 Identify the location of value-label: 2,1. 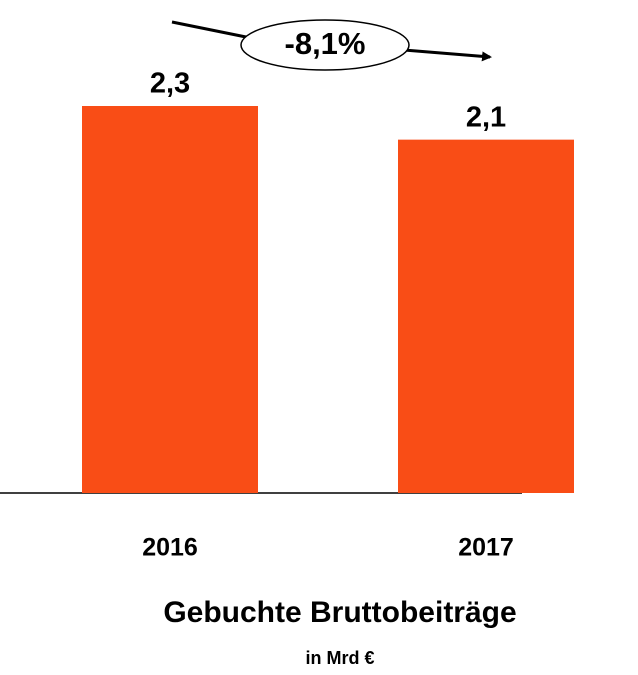
(486, 117).